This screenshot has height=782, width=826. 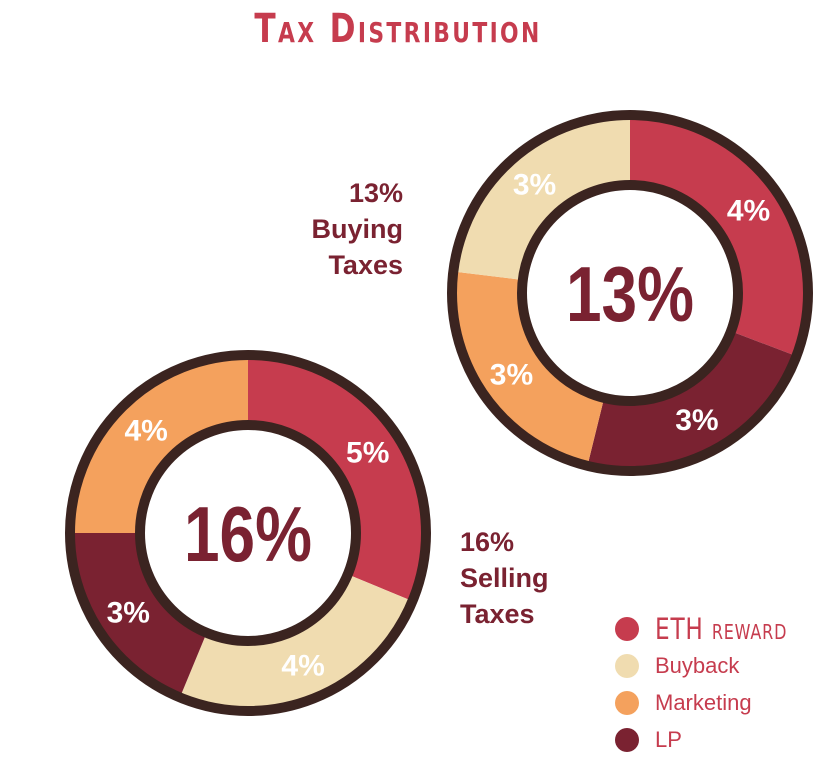 I want to click on buying-caption-line-2: Buying, so click(x=357, y=229).